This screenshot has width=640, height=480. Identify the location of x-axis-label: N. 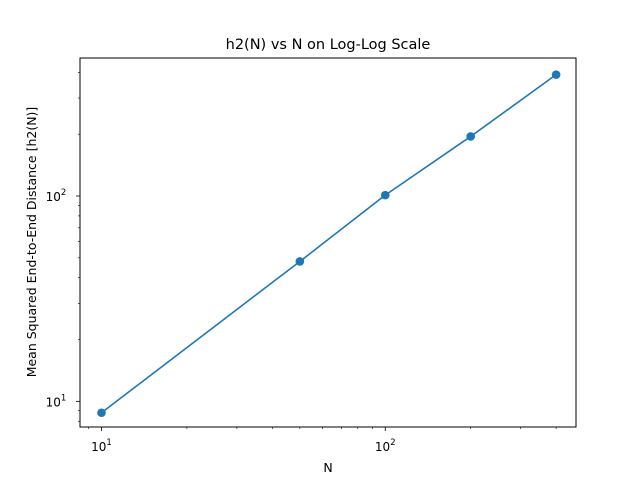
(327, 467).